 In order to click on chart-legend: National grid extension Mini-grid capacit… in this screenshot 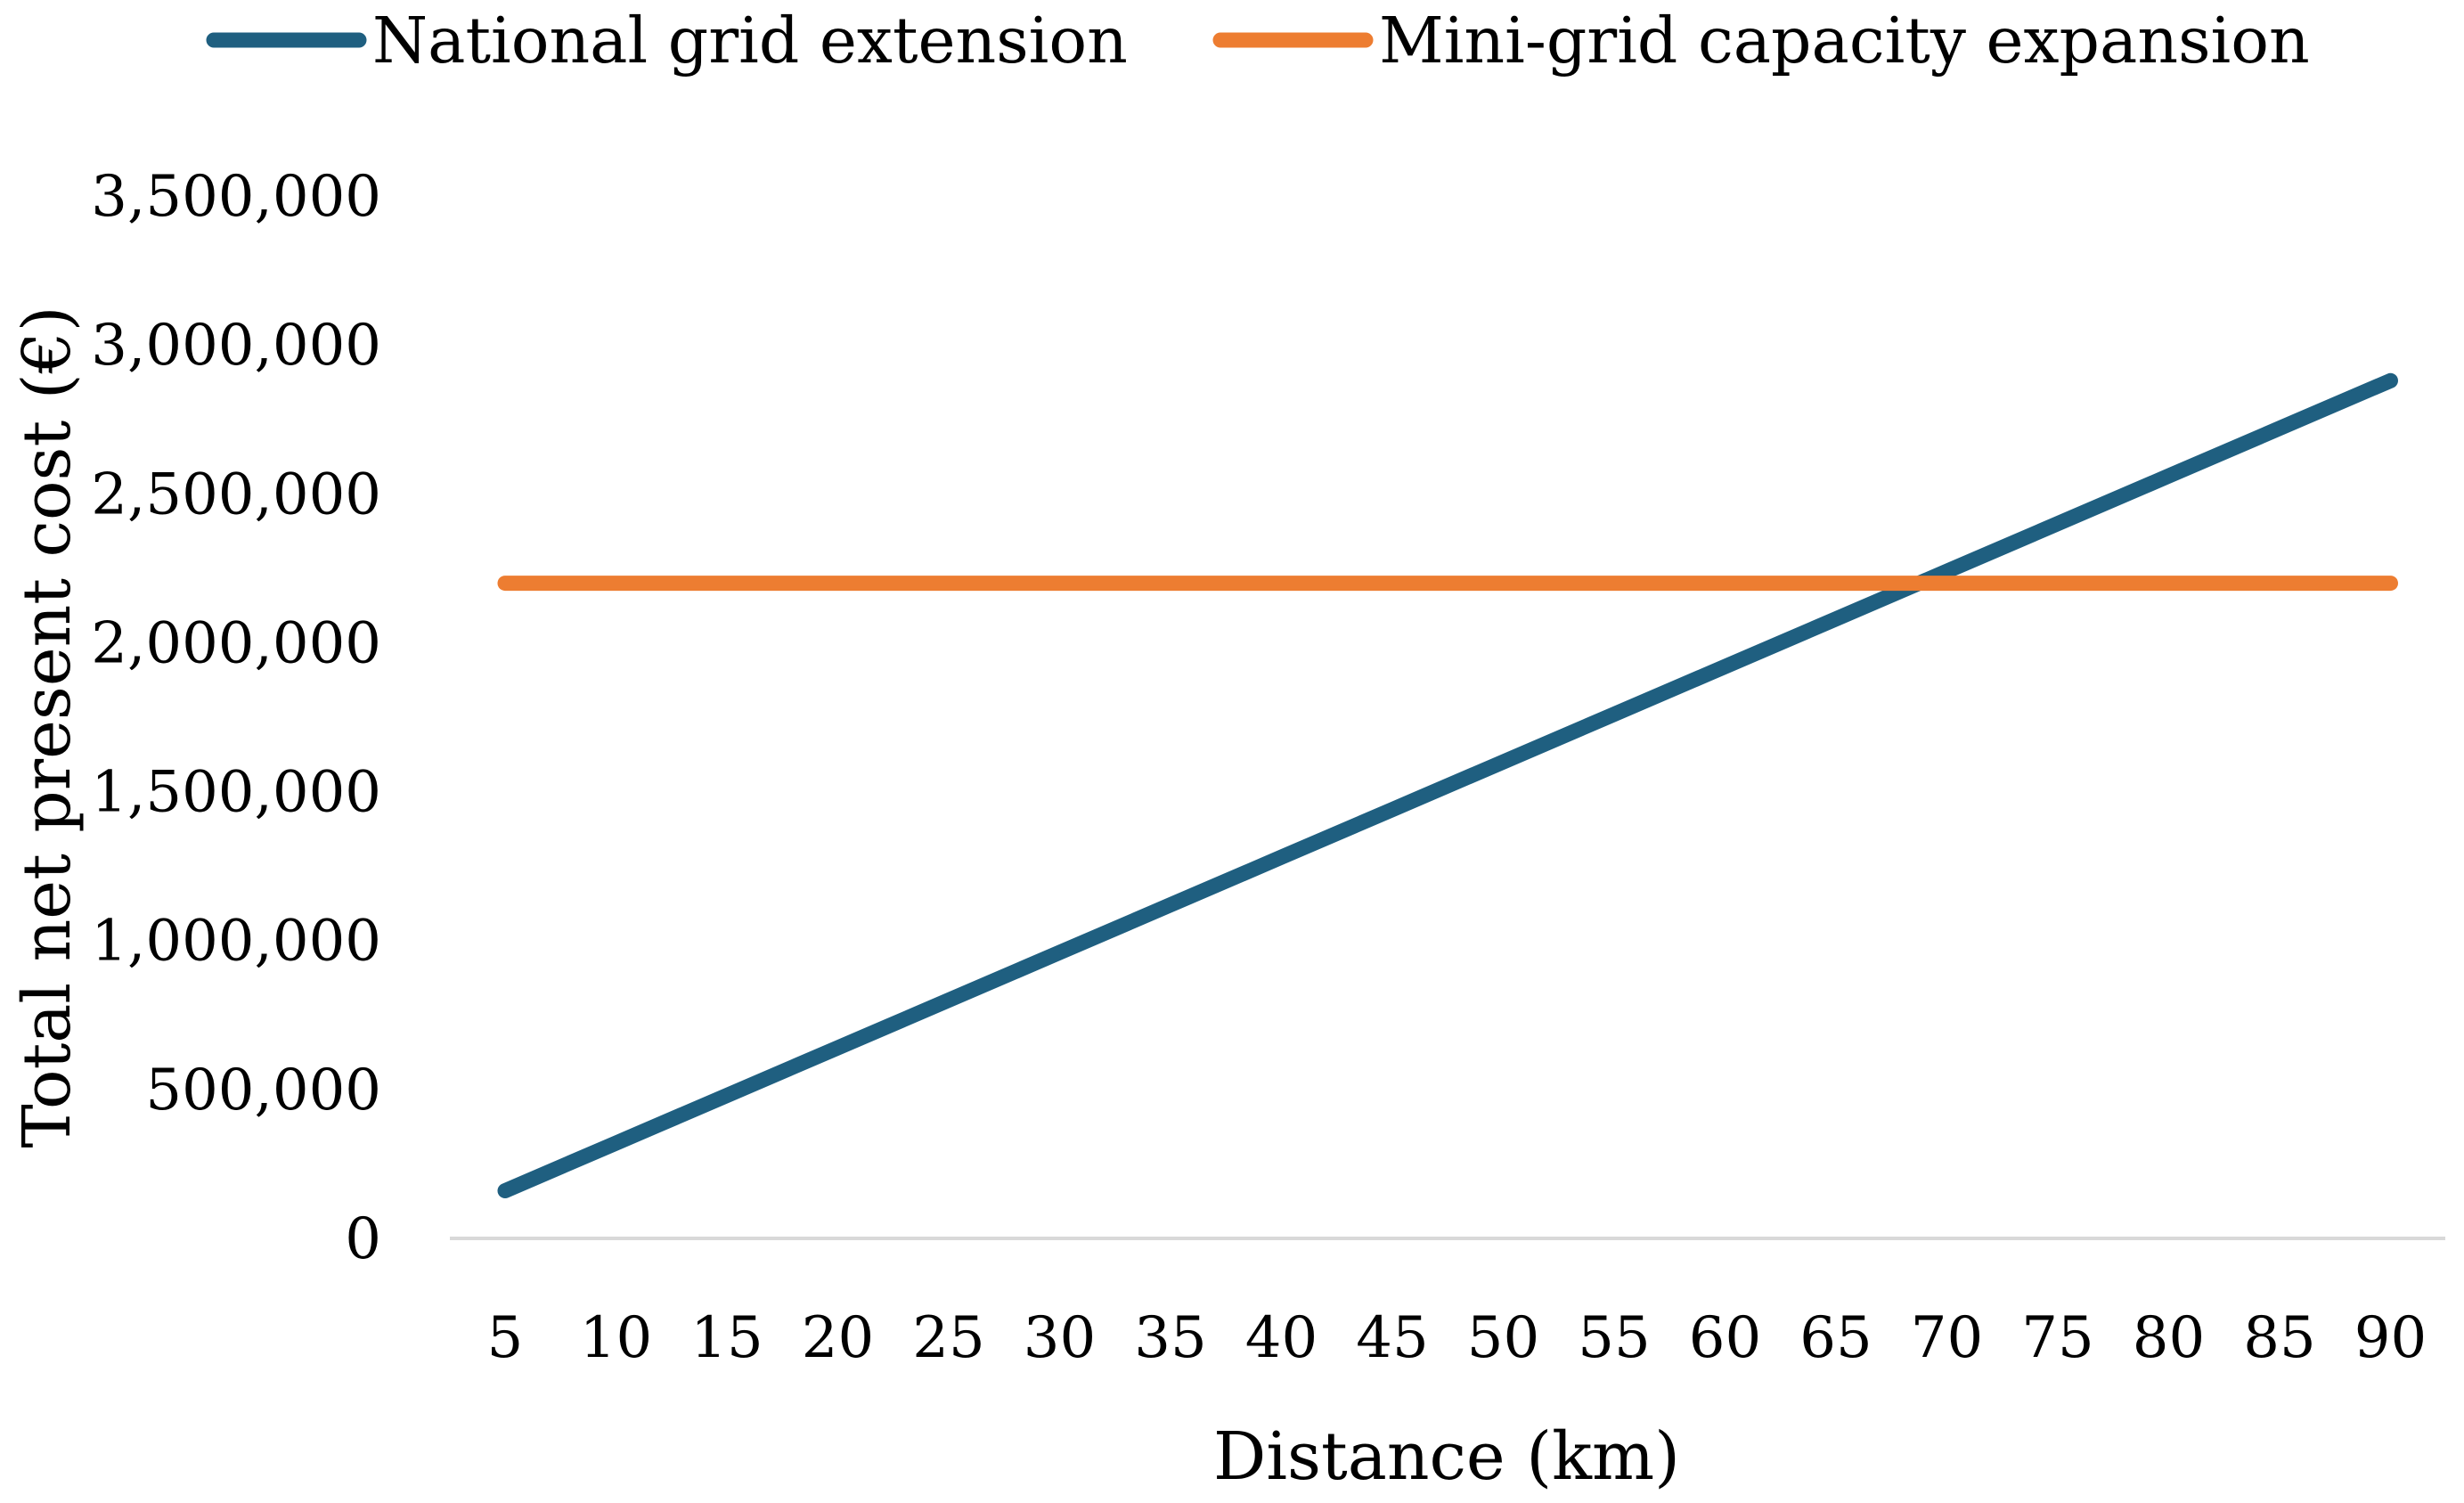, I will do `click(1258, 41)`.